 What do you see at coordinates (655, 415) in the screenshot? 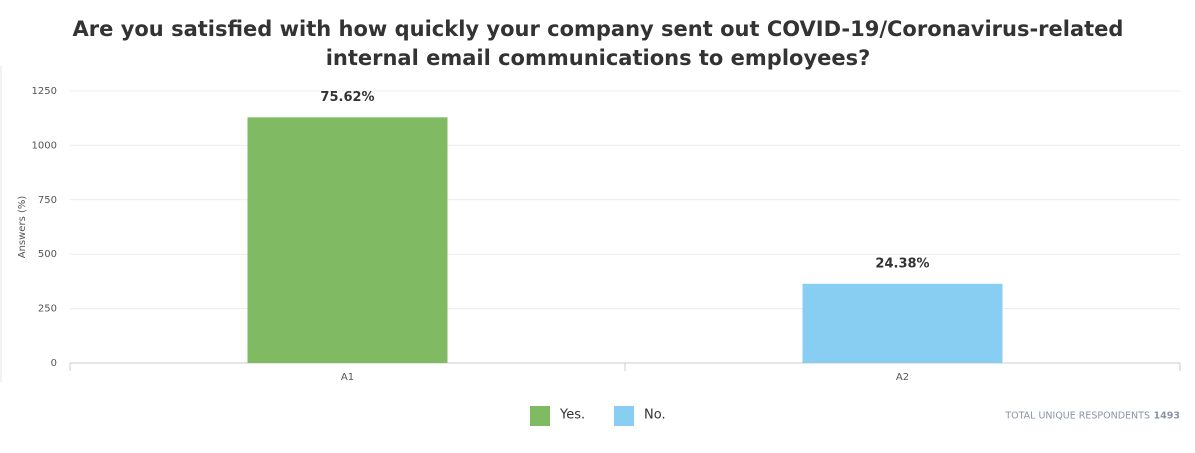
I see `legend-label: No.` at bounding box center [655, 415].